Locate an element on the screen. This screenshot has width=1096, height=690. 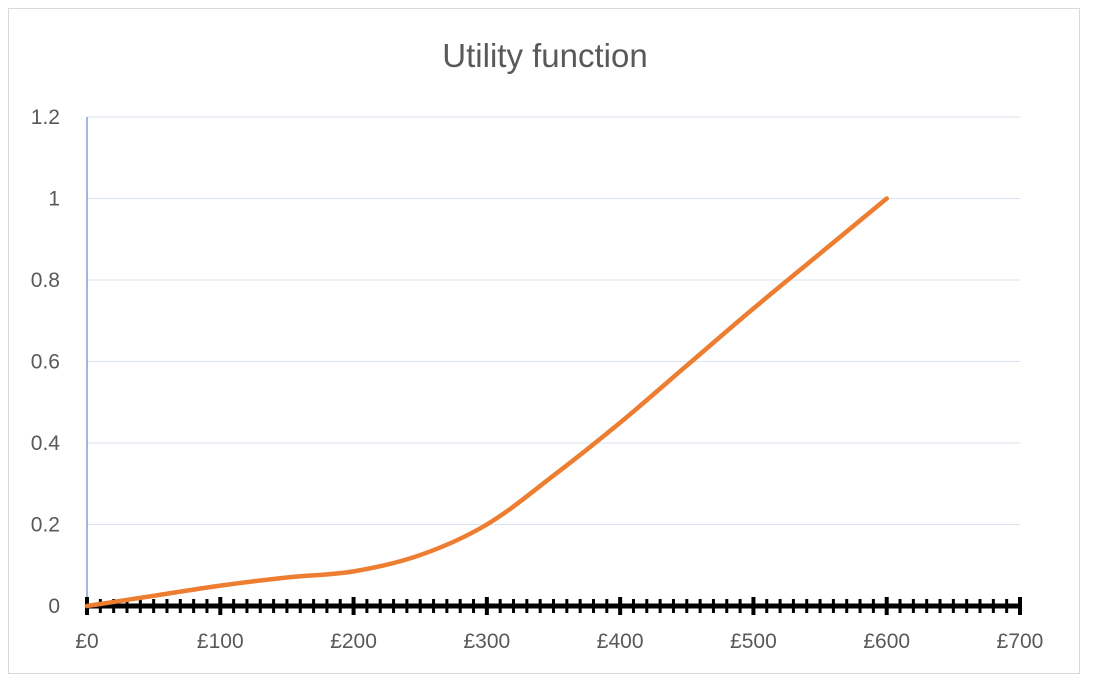
x-axis is located at coordinates (553, 606).